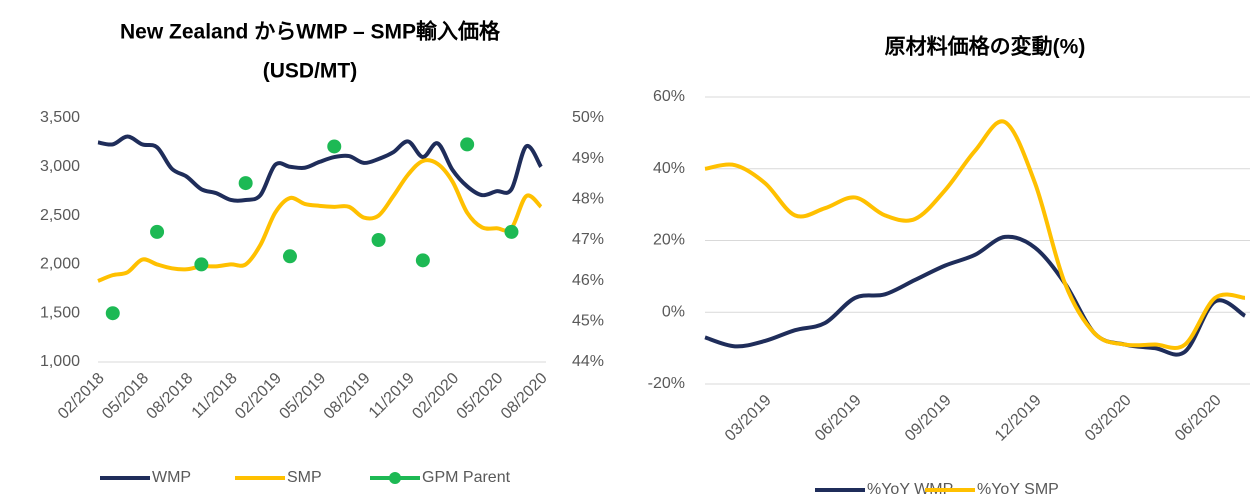 This screenshot has height=500, width=1253. Describe the element at coordinates (666, 383) in the screenshot. I see `y-tick-label: -20%` at that location.